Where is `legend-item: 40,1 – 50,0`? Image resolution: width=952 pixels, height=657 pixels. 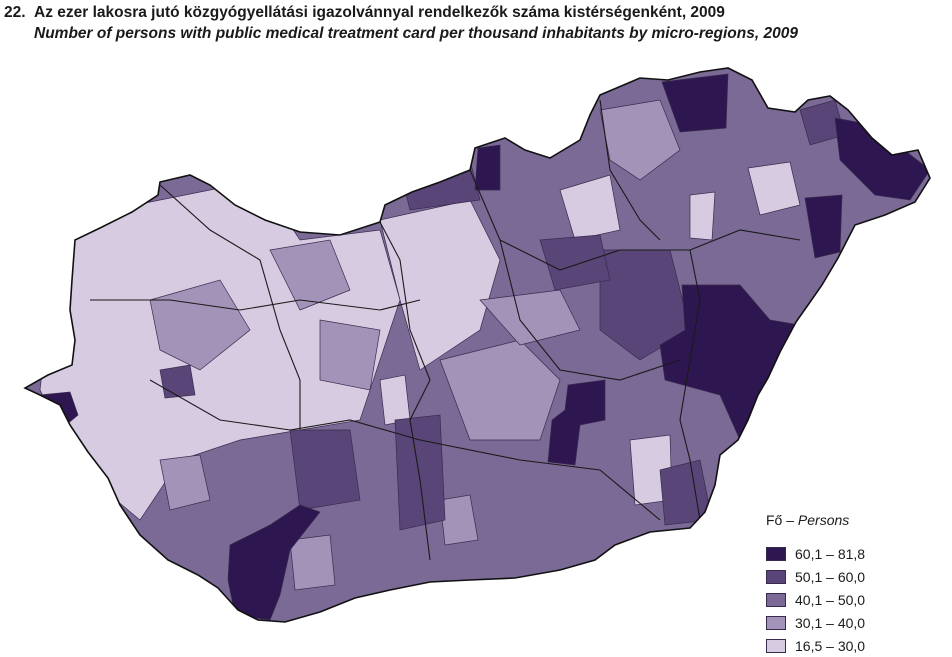
legend-item: 40,1 – 50,0 is located at coordinates (856, 599).